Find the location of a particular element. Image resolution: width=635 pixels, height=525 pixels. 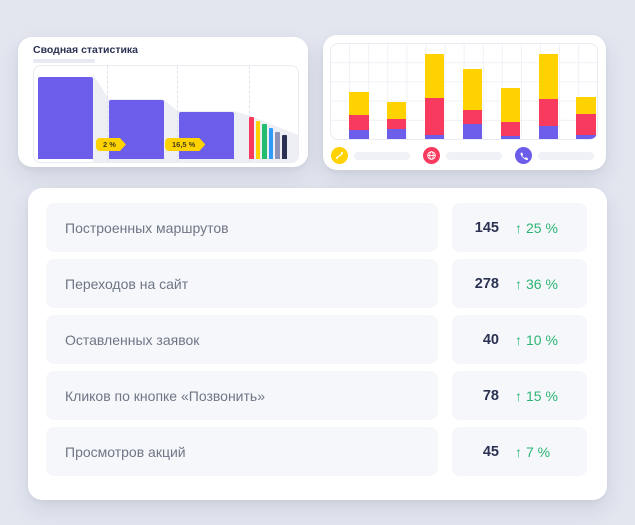

metric-value-box: 278 ↑ 36 % is located at coordinates (519, 283).